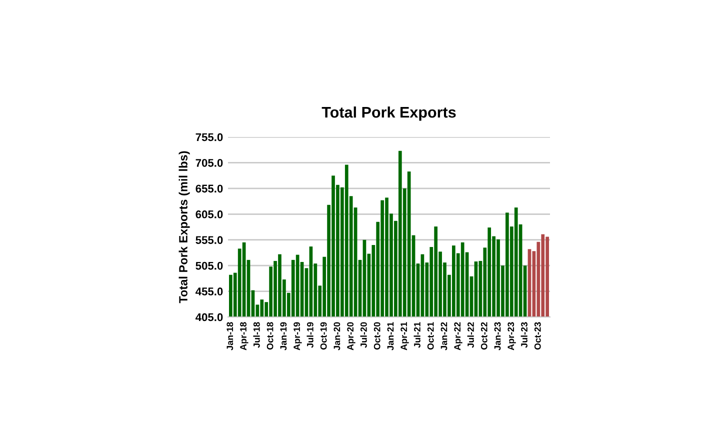  Describe the element at coordinates (363, 335) in the screenshot. I see `x-tick-label: Jul-20` at that location.